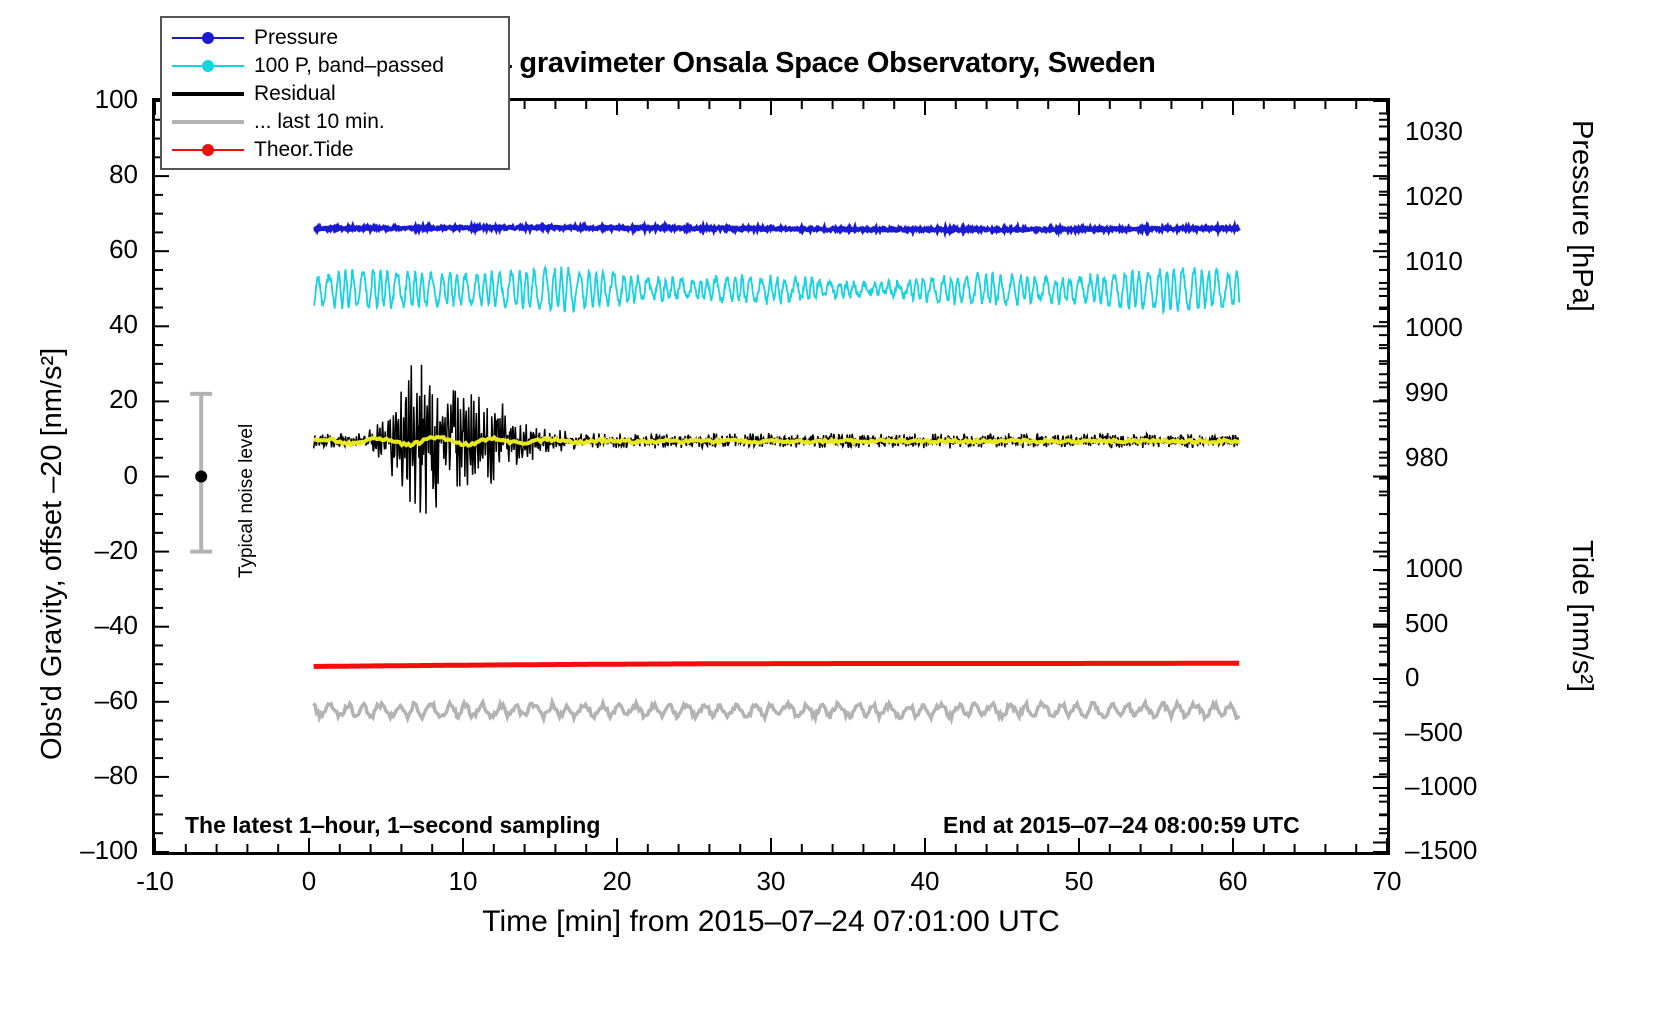 The image size is (1660, 1020). Describe the element at coordinates (393, 825) in the screenshot. I see `sampling-note: The latest 1‒hour, 1‒second sampling` at that location.